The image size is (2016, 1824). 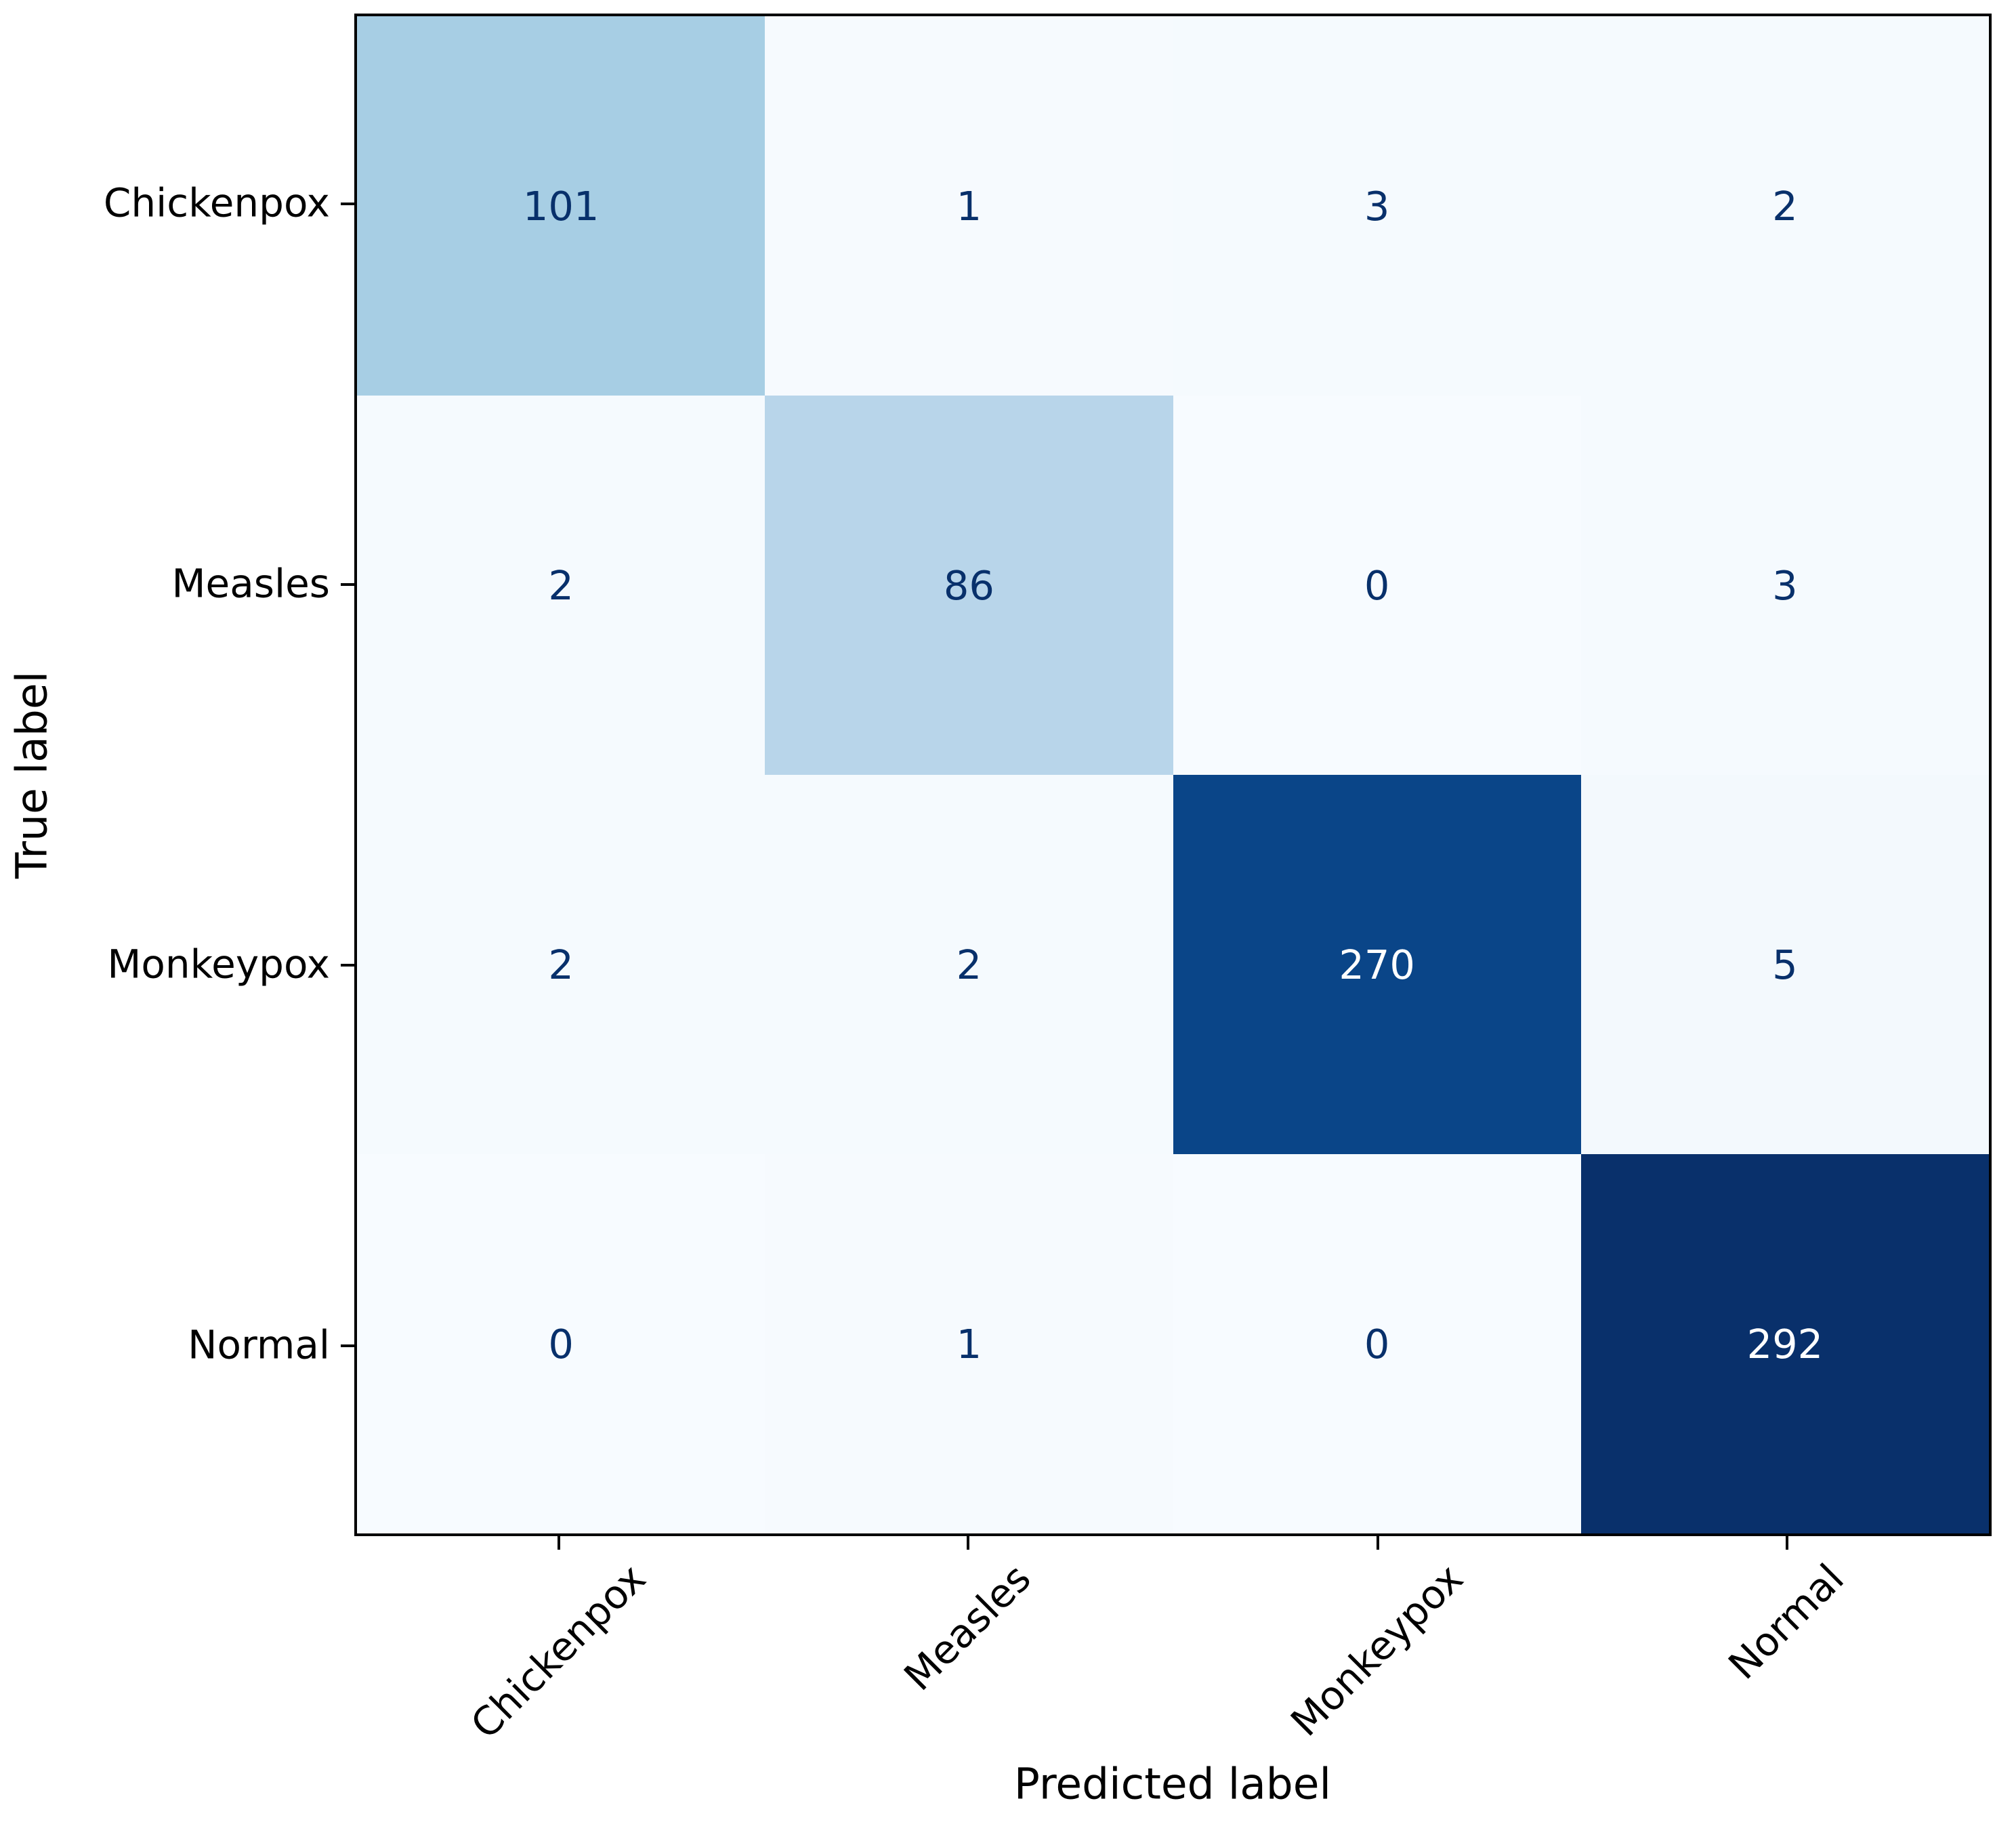 I want to click on matrix-cell-r2c3: 5, so click(x=1784, y=964).